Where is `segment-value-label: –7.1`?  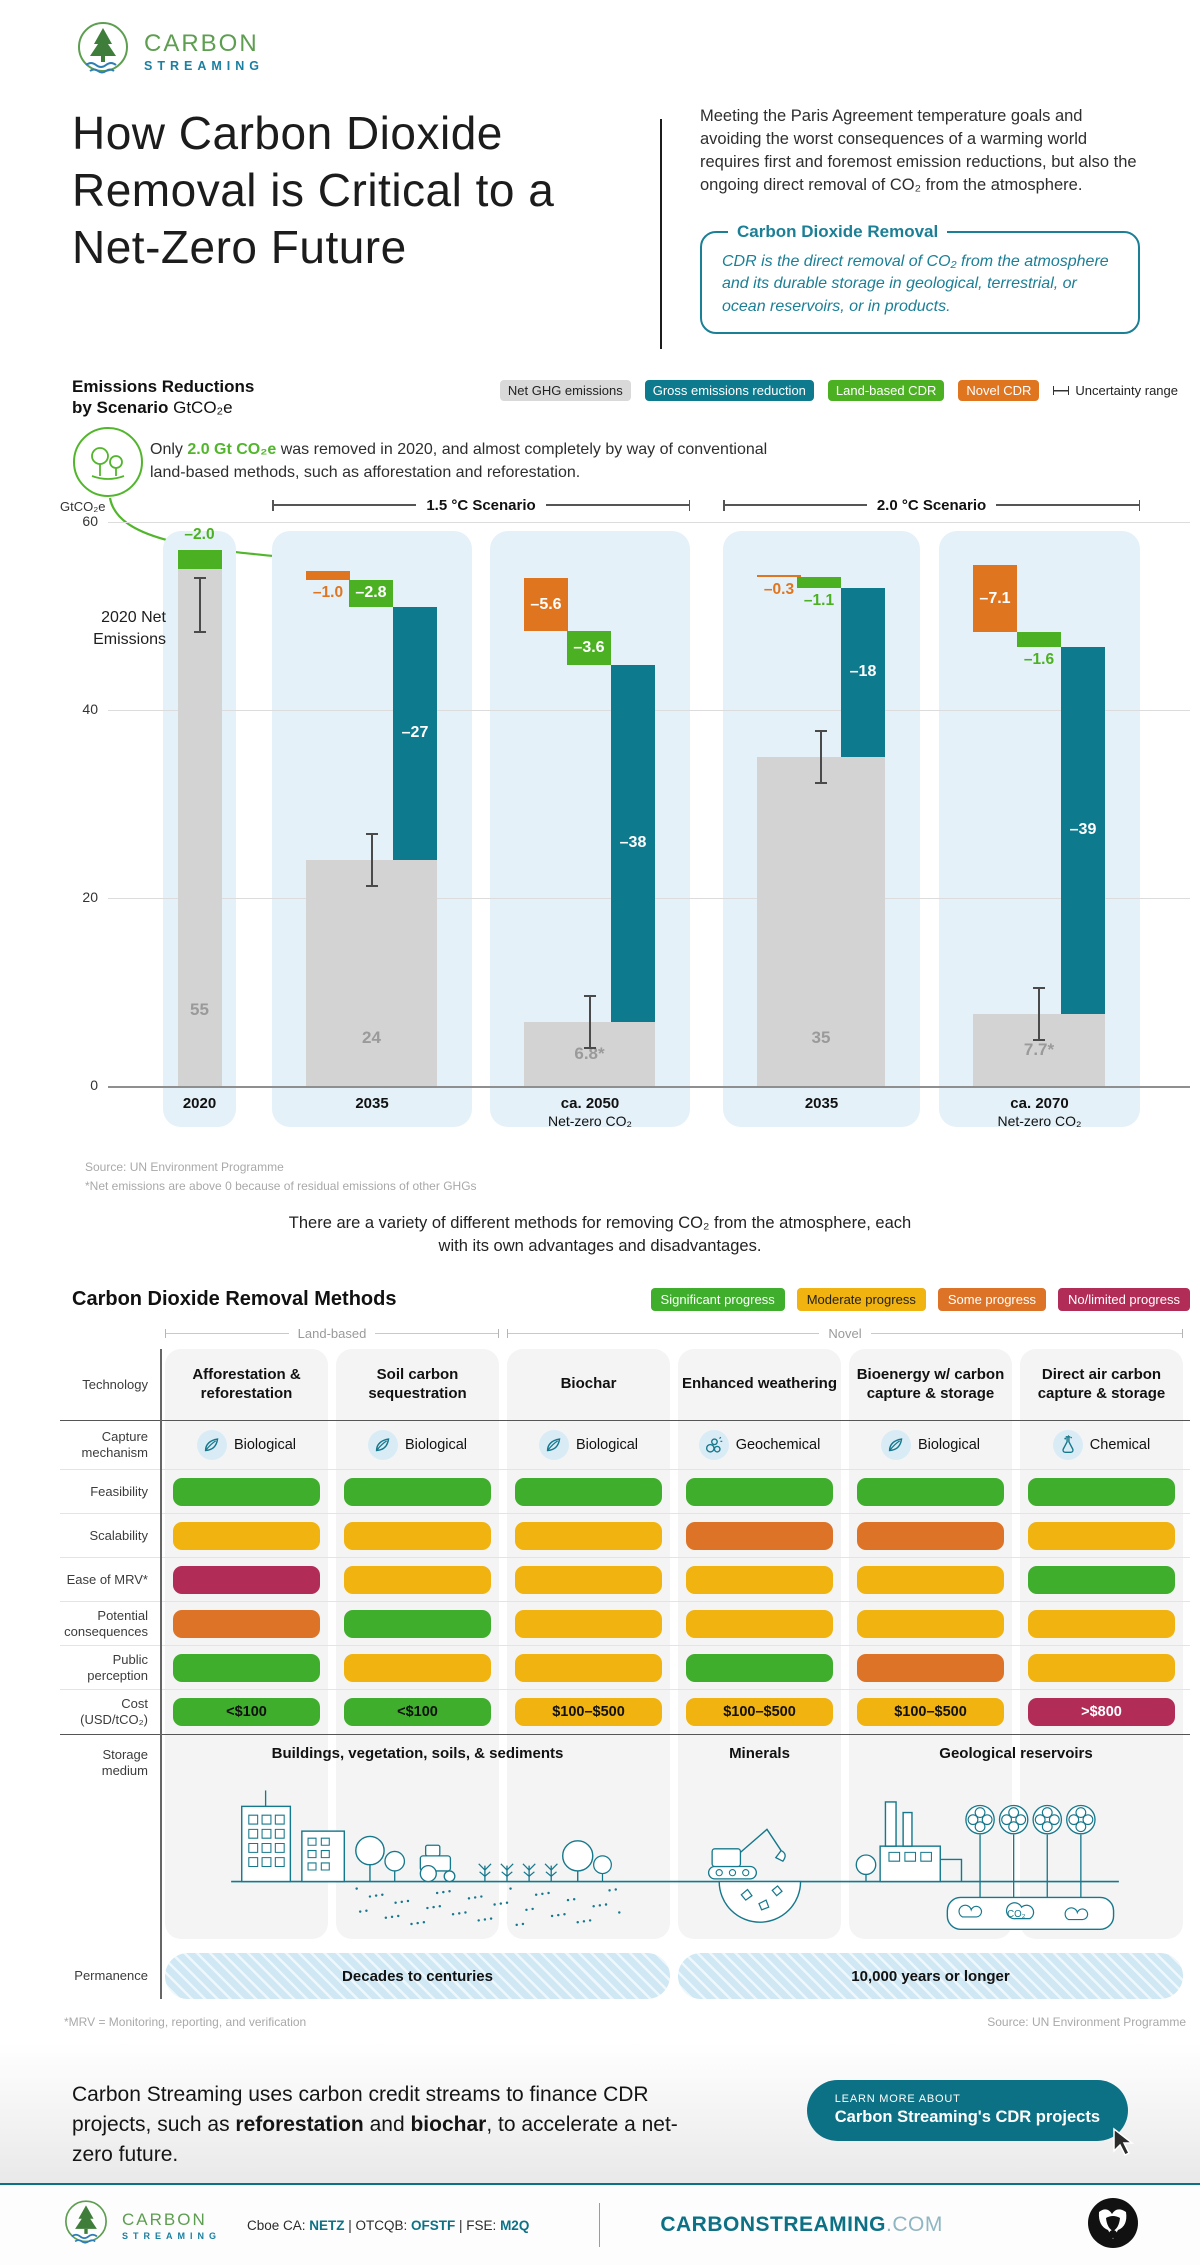
segment-value-label: –7.1 is located at coordinates (995, 598).